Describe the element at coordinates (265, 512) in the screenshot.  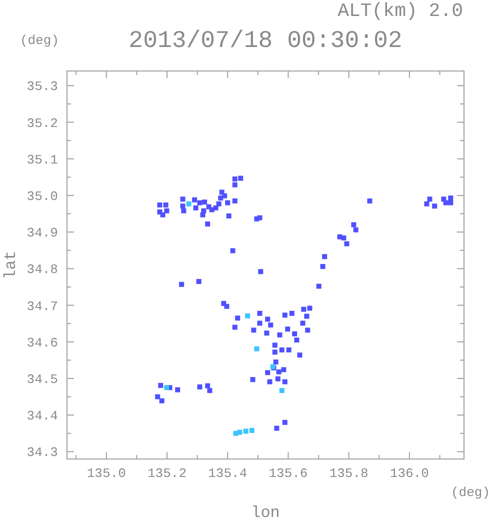
I see `x-axis-title: lon` at that location.